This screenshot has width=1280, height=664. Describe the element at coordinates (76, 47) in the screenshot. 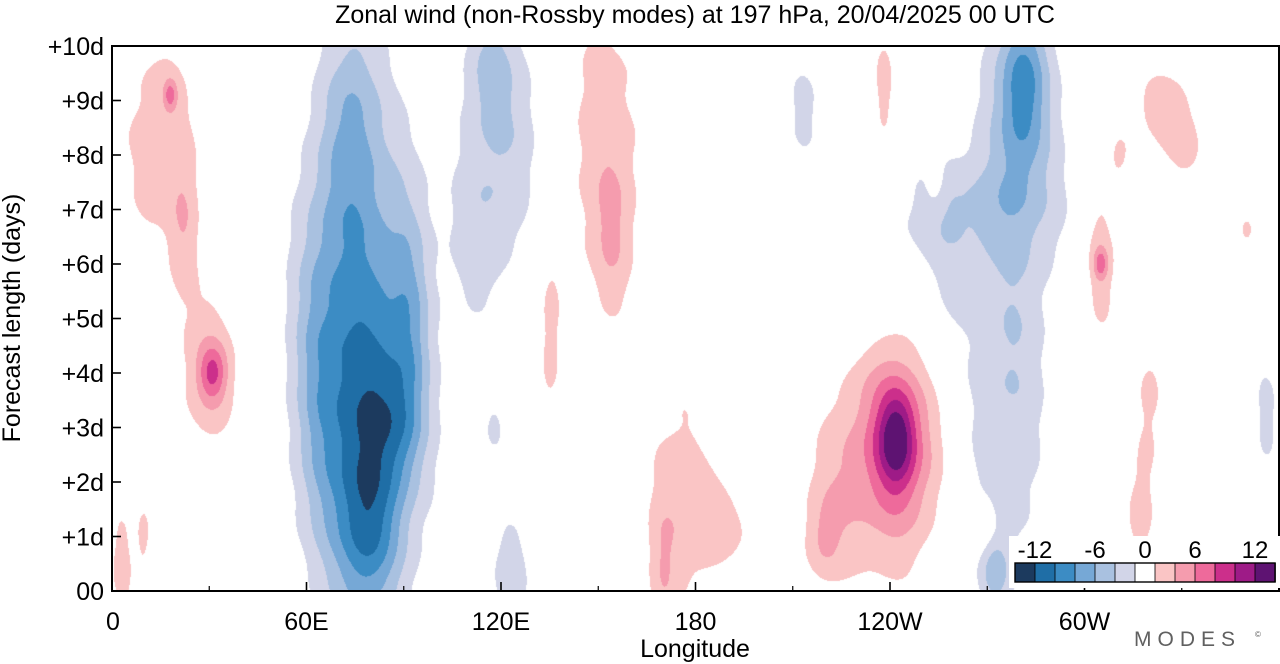

I see `y-tick-label: +10d` at that location.